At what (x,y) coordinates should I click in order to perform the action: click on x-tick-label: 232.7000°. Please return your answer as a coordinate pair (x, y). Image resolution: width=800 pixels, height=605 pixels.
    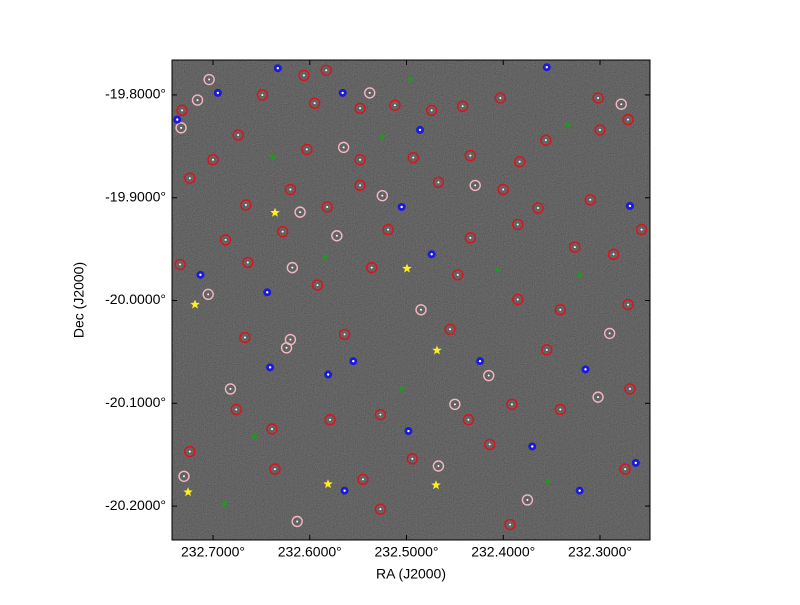
    Looking at the image, I should click on (213, 552).